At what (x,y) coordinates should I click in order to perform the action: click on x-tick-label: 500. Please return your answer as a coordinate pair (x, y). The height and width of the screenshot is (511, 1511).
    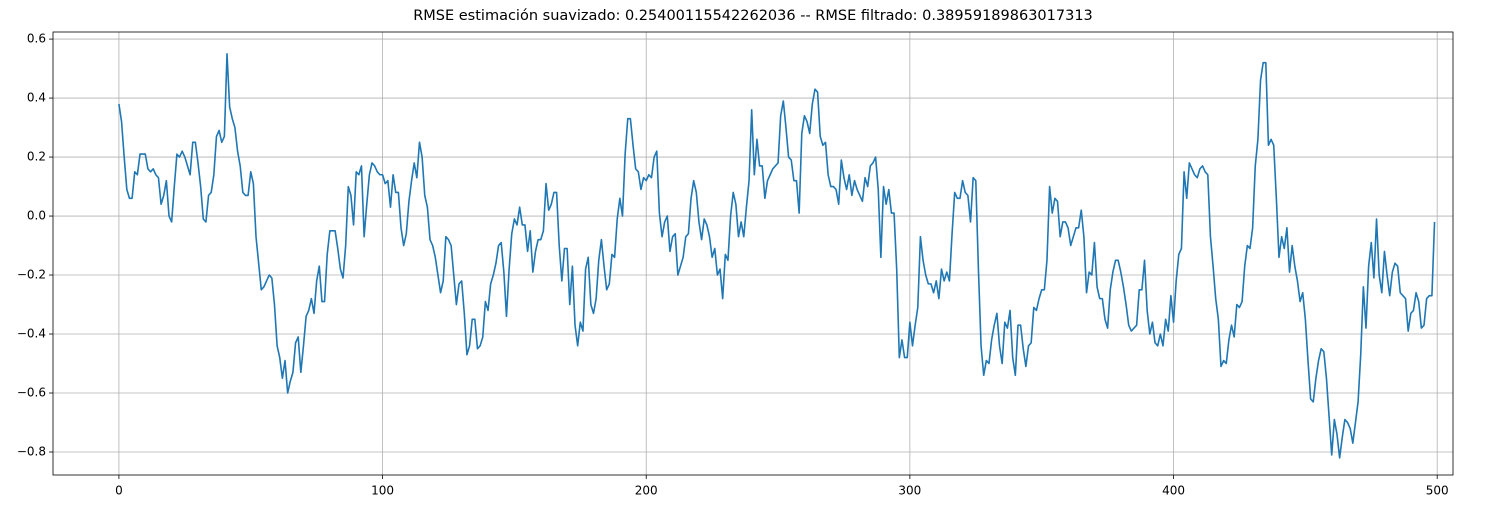
    Looking at the image, I should click on (1437, 491).